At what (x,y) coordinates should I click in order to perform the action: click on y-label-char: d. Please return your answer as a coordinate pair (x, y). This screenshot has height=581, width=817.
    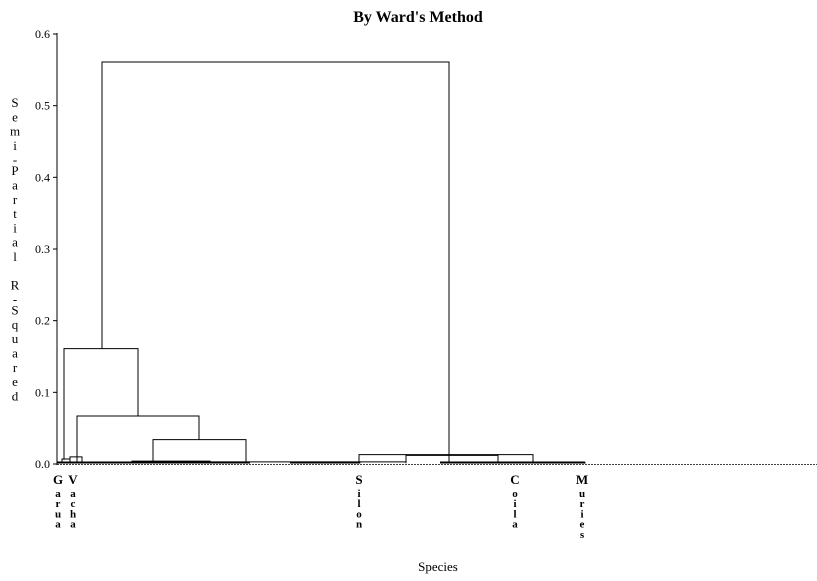
    Looking at the image, I should click on (15, 395).